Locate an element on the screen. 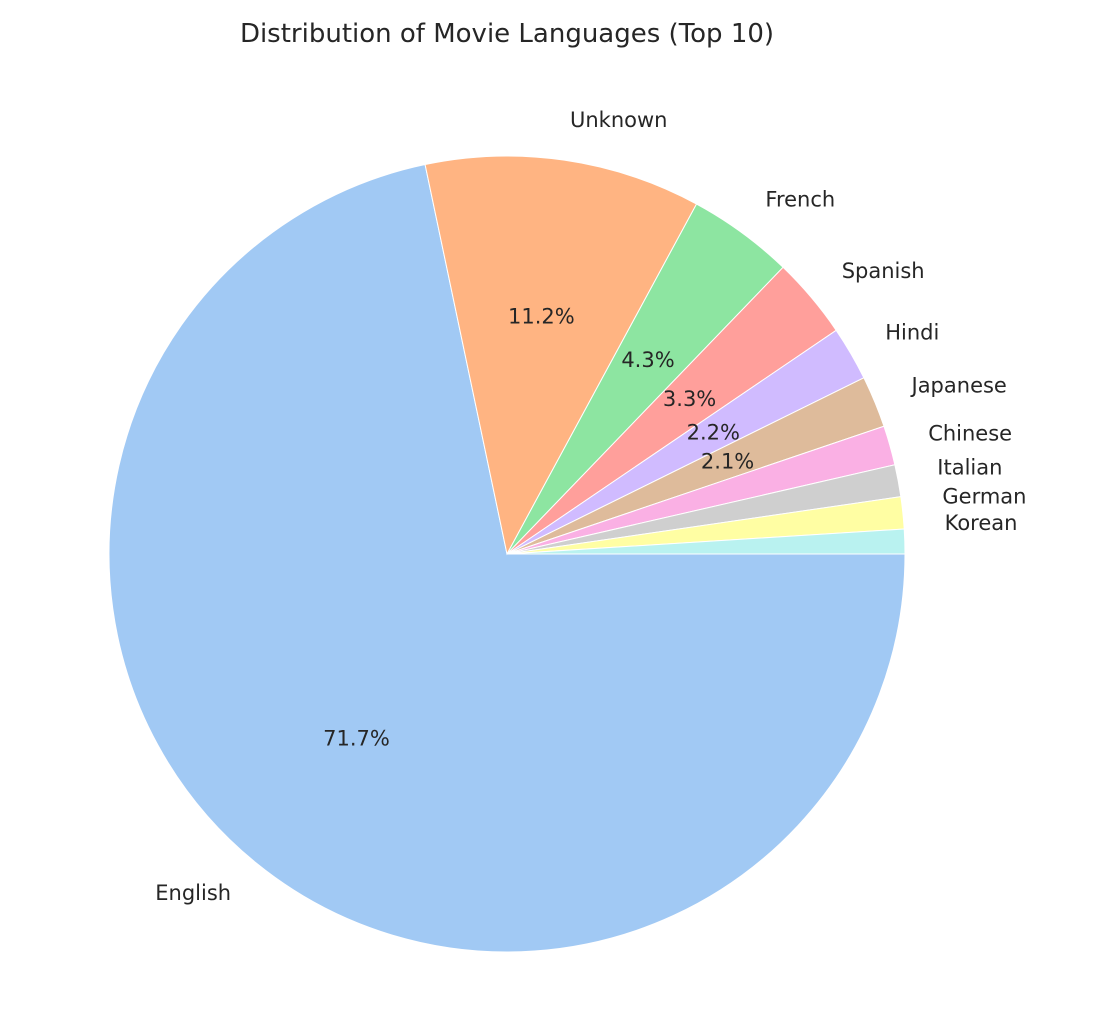 The width and height of the screenshot is (1093, 1029). chart-title: Distribution of Movie Languages (Top 10) is located at coordinates (507, 34).